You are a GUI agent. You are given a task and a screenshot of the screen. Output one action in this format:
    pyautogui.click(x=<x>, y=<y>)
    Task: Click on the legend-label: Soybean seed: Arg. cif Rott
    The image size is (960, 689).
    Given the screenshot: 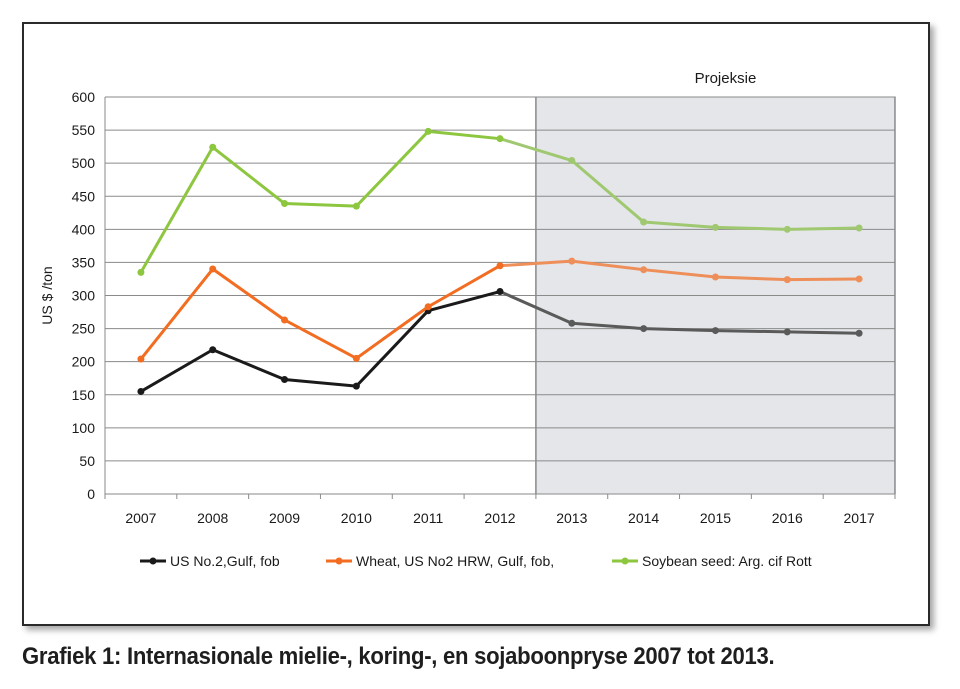 What is the action you would take?
    pyautogui.click(x=727, y=561)
    